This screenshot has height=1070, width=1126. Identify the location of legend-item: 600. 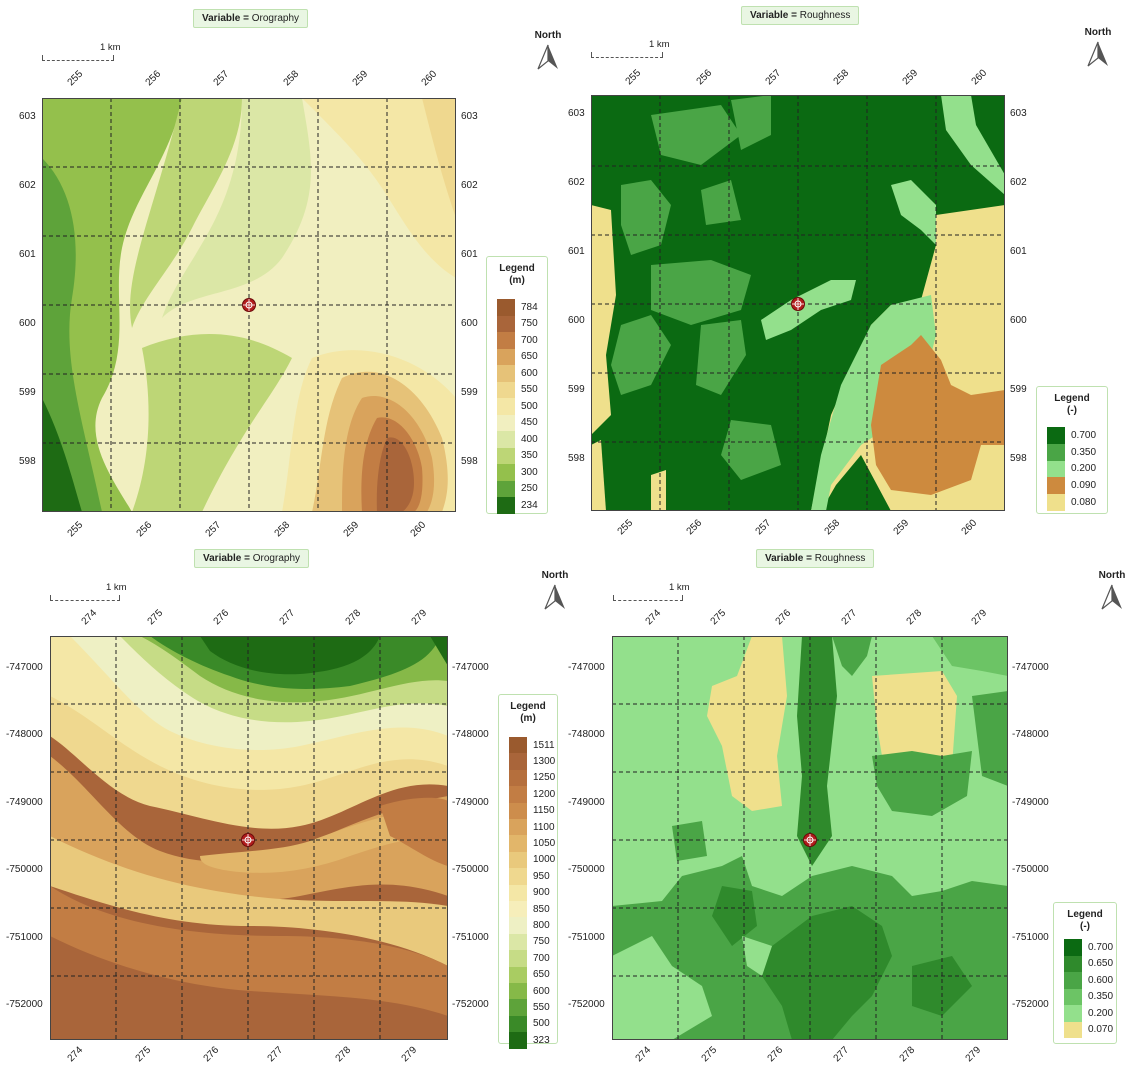
(529, 991).